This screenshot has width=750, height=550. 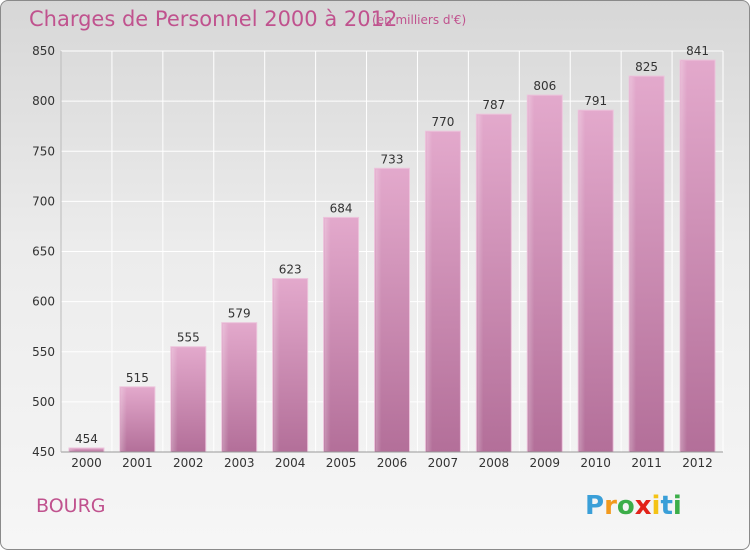 What do you see at coordinates (595, 506) in the screenshot?
I see `logo-letter: P` at bounding box center [595, 506].